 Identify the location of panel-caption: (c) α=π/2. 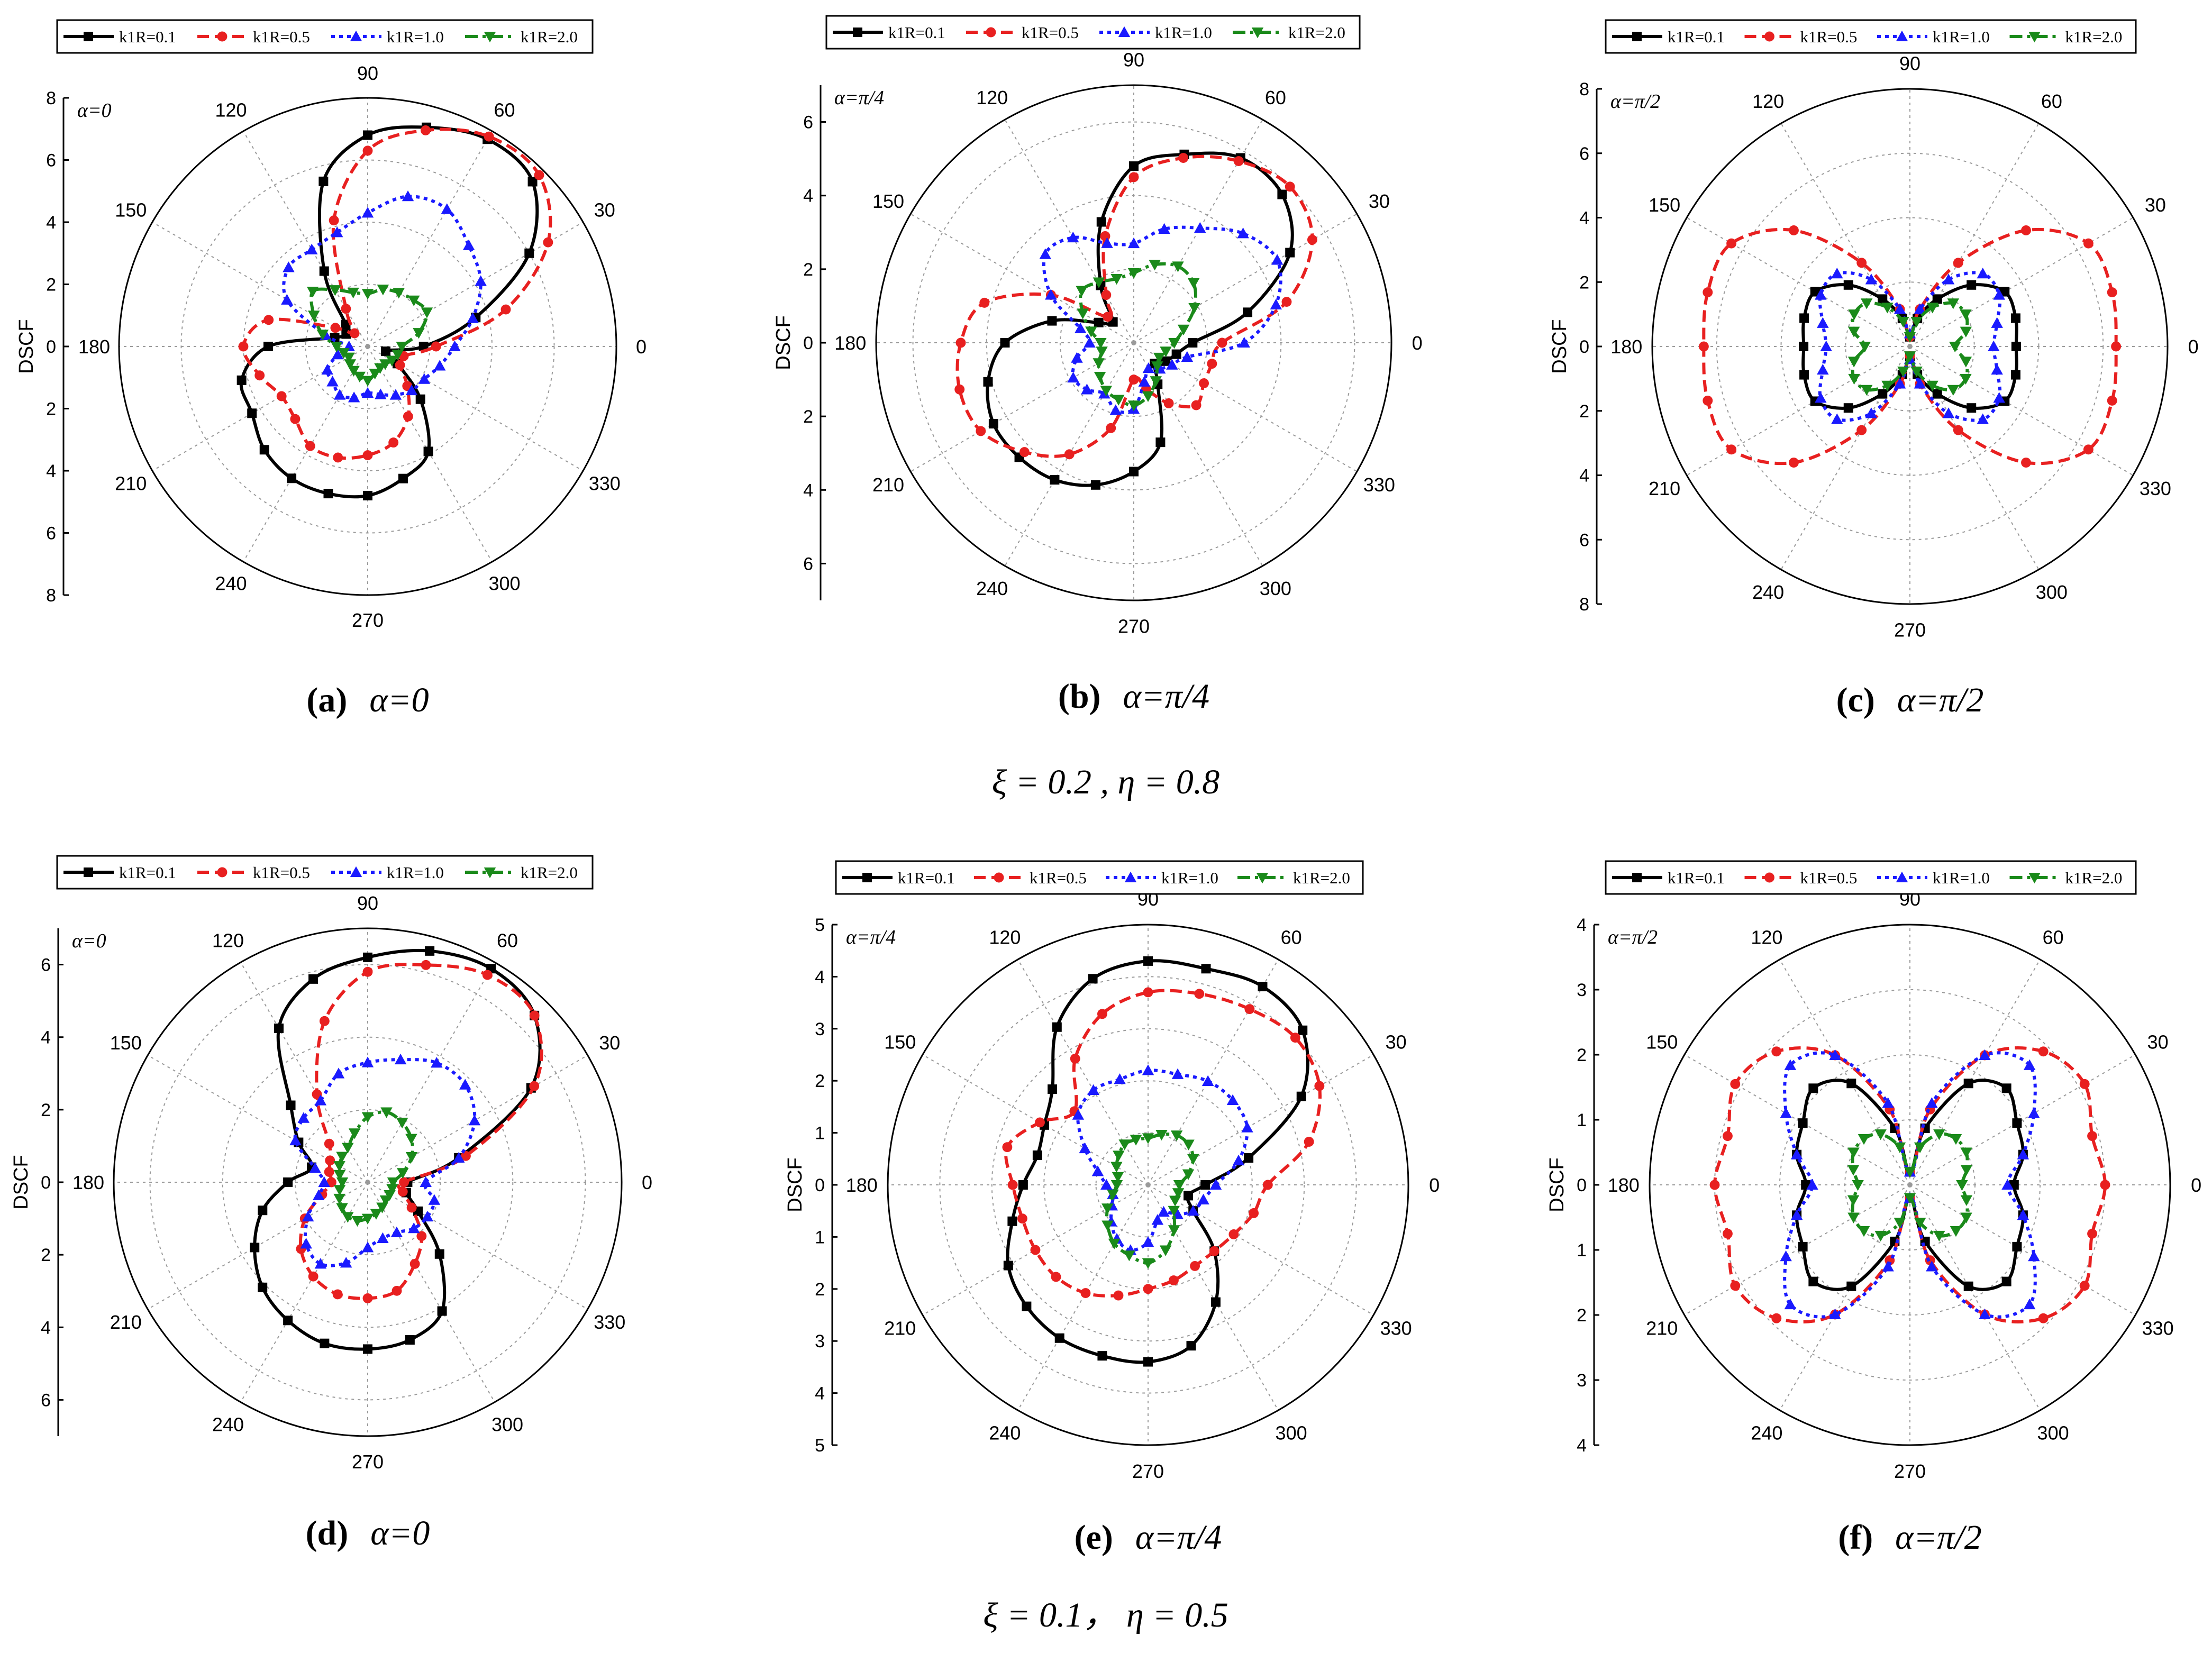
(1910, 700).